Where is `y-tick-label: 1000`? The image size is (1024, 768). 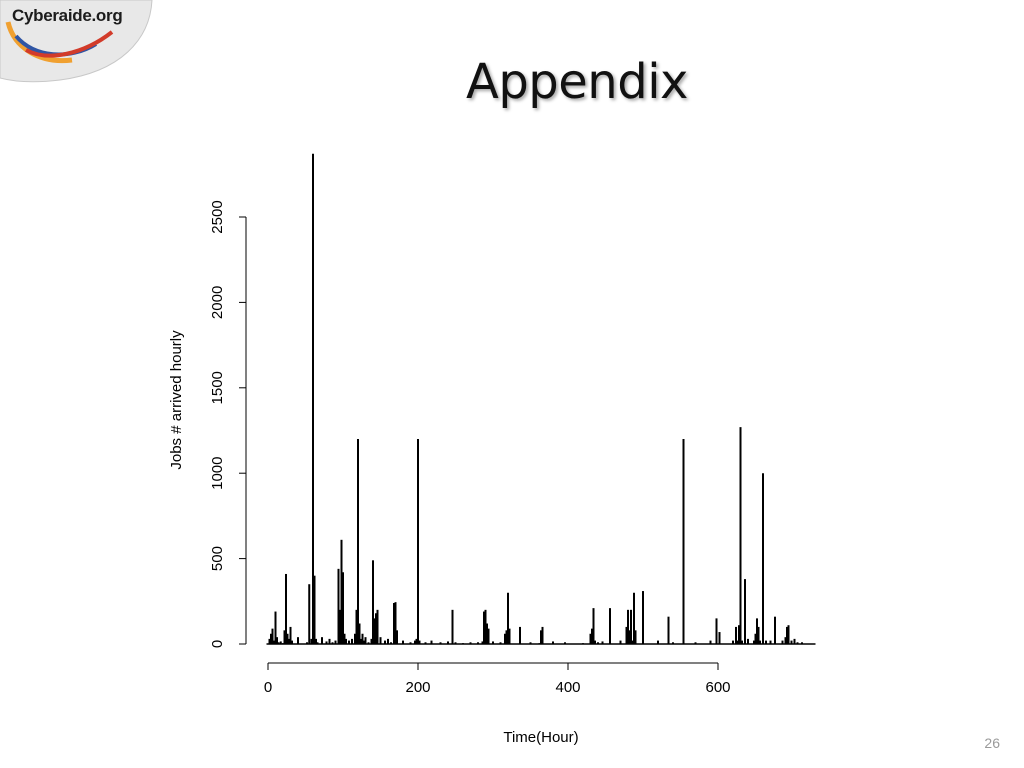 y-tick-label: 1000 is located at coordinates (217, 473).